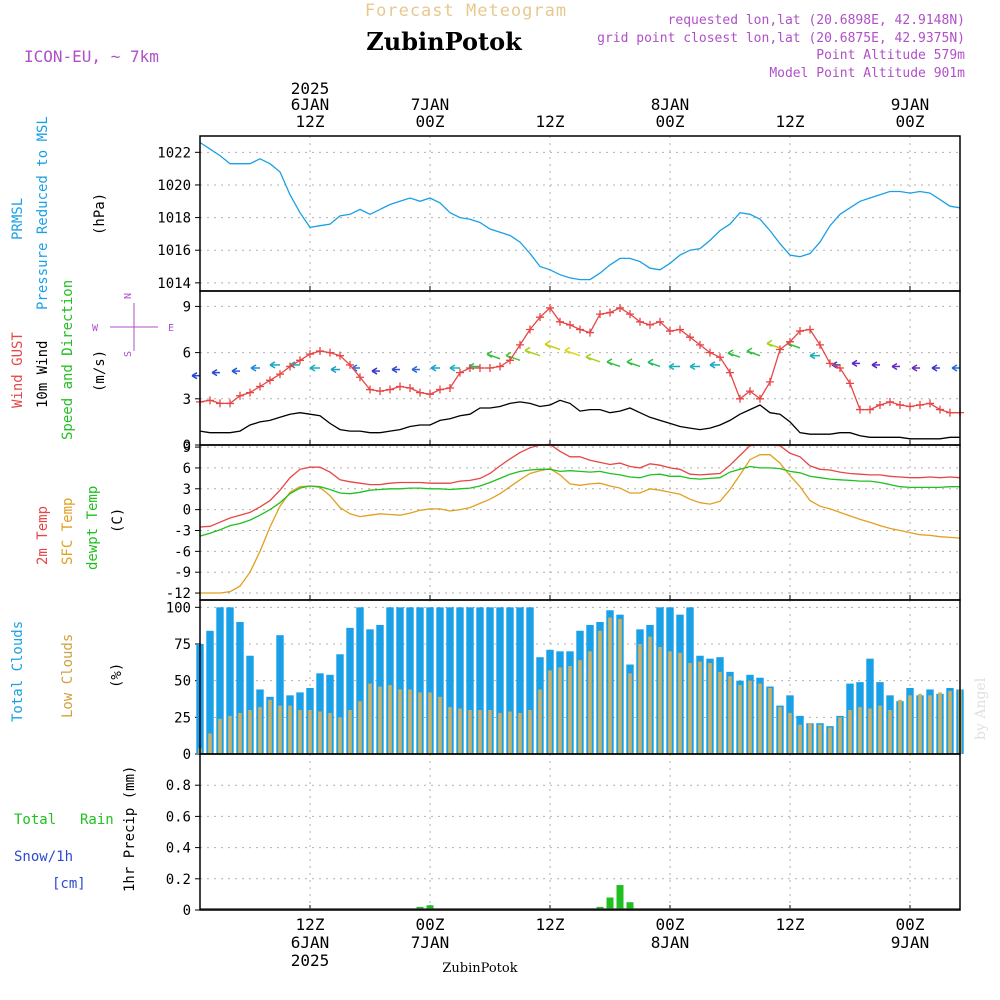  What do you see at coordinates (178, 817) in the screenshot?
I see `ytick-label-3: 0.6` at bounding box center [178, 817].